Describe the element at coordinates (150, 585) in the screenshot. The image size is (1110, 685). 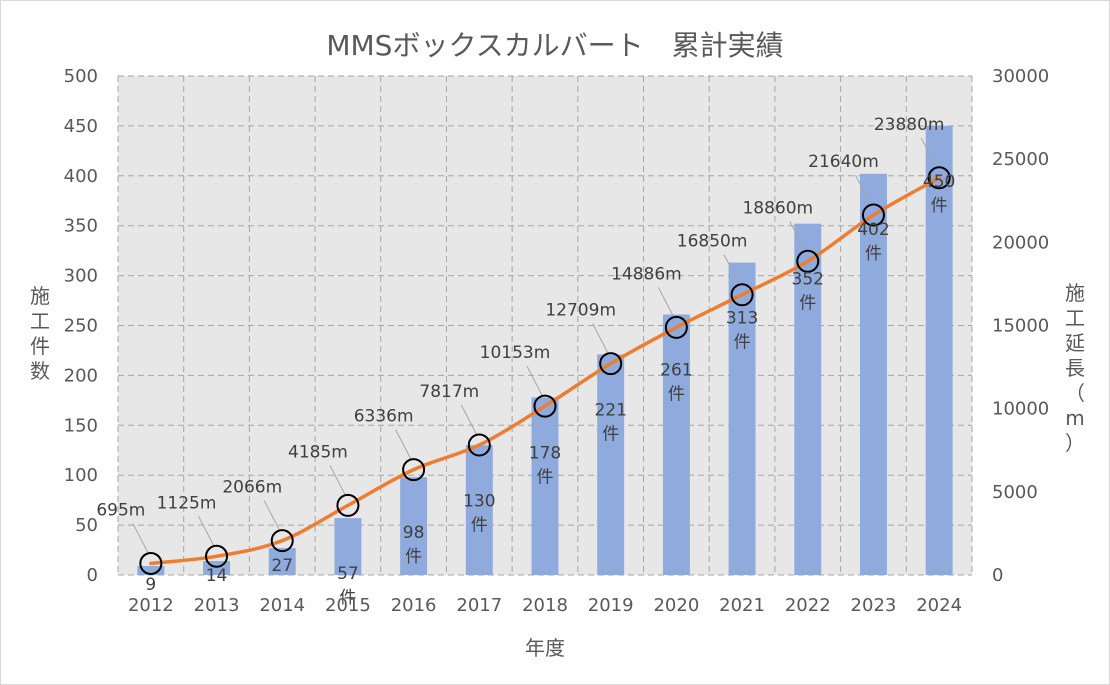
I see `bar-data-label: 9` at that location.